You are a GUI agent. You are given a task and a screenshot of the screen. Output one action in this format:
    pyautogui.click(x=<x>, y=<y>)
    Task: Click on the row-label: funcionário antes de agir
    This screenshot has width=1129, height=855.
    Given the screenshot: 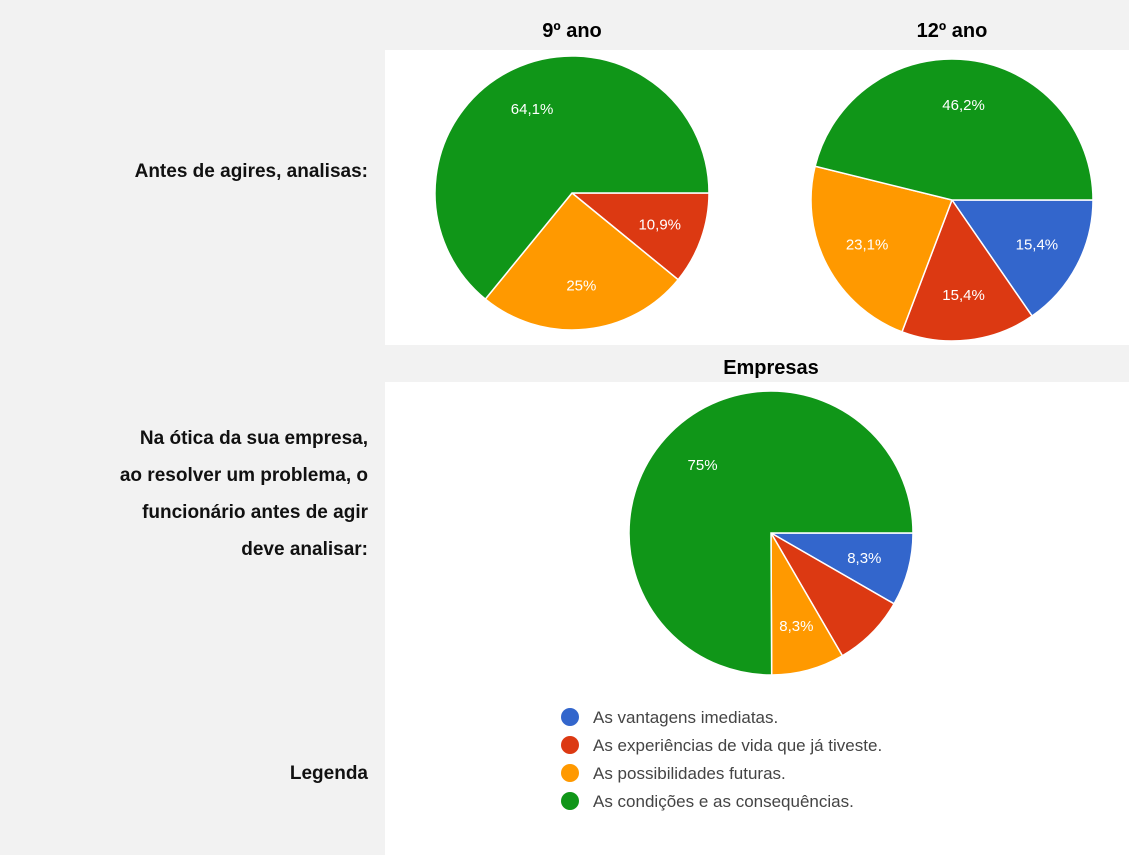 What is the action you would take?
    pyautogui.click(x=255, y=512)
    